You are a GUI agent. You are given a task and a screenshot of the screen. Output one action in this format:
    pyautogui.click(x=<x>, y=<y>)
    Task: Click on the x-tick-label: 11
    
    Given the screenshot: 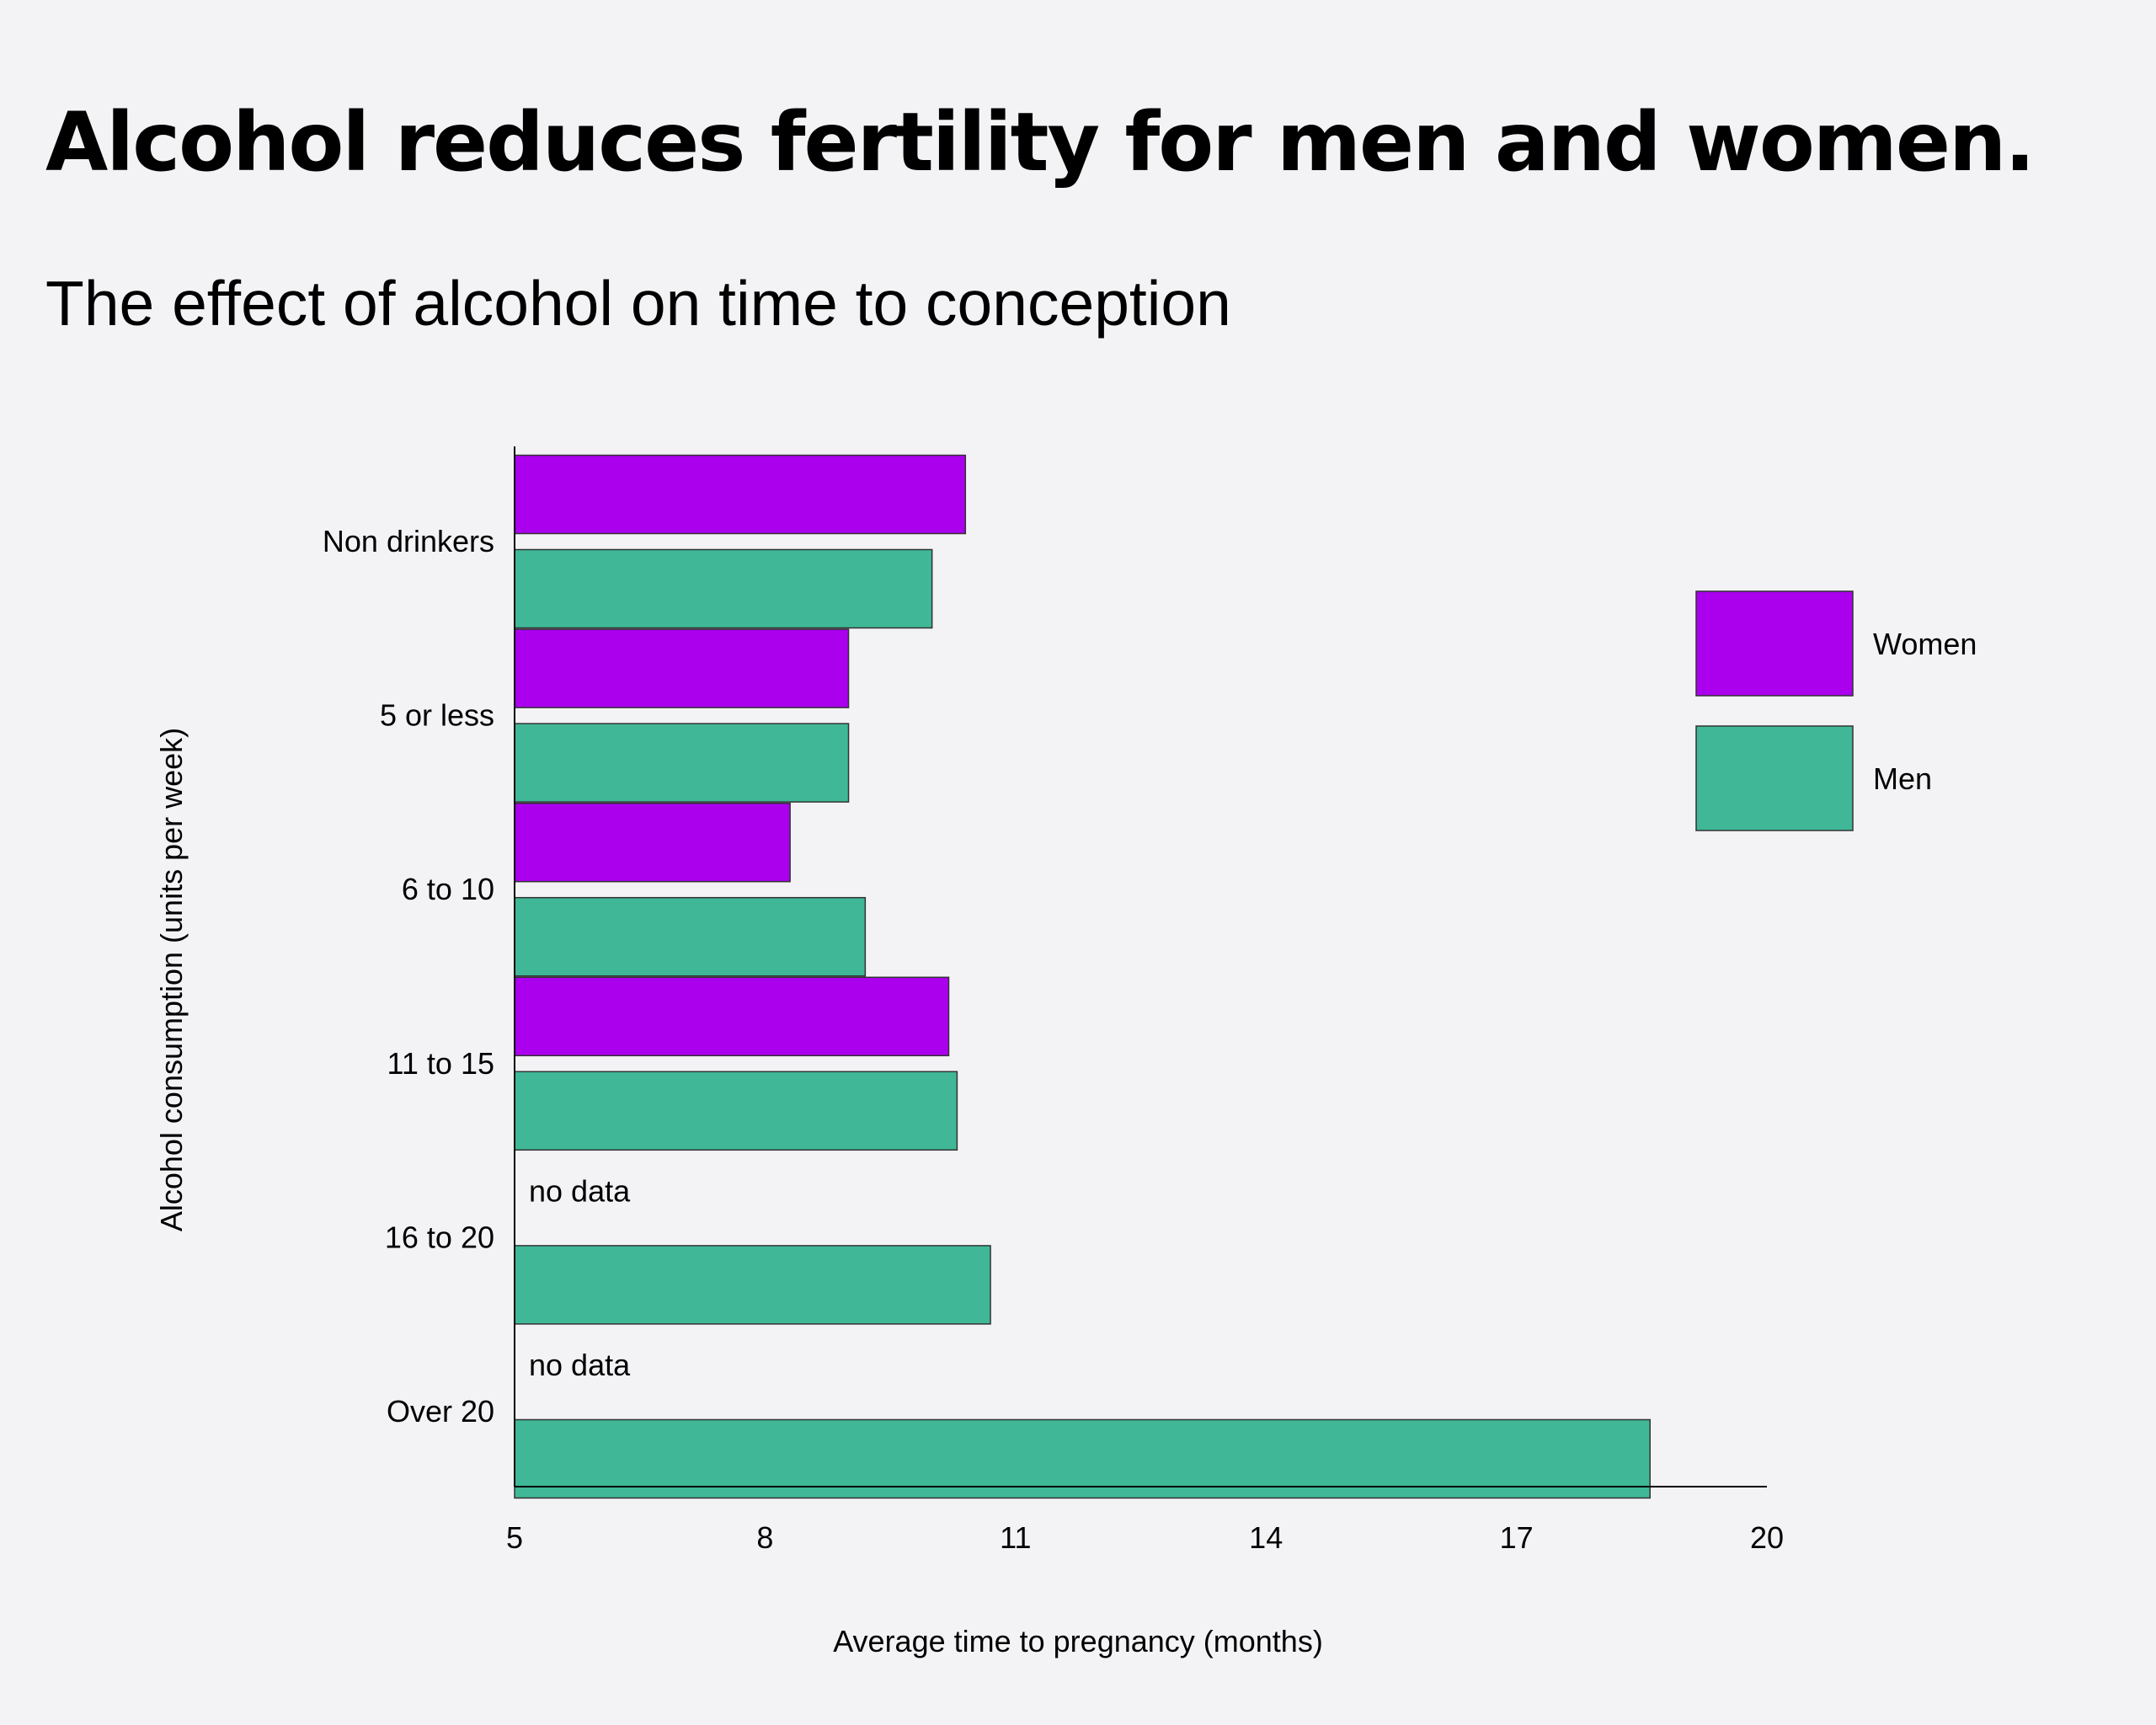 What is the action you would take?
    pyautogui.click(x=1015, y=1537)
    